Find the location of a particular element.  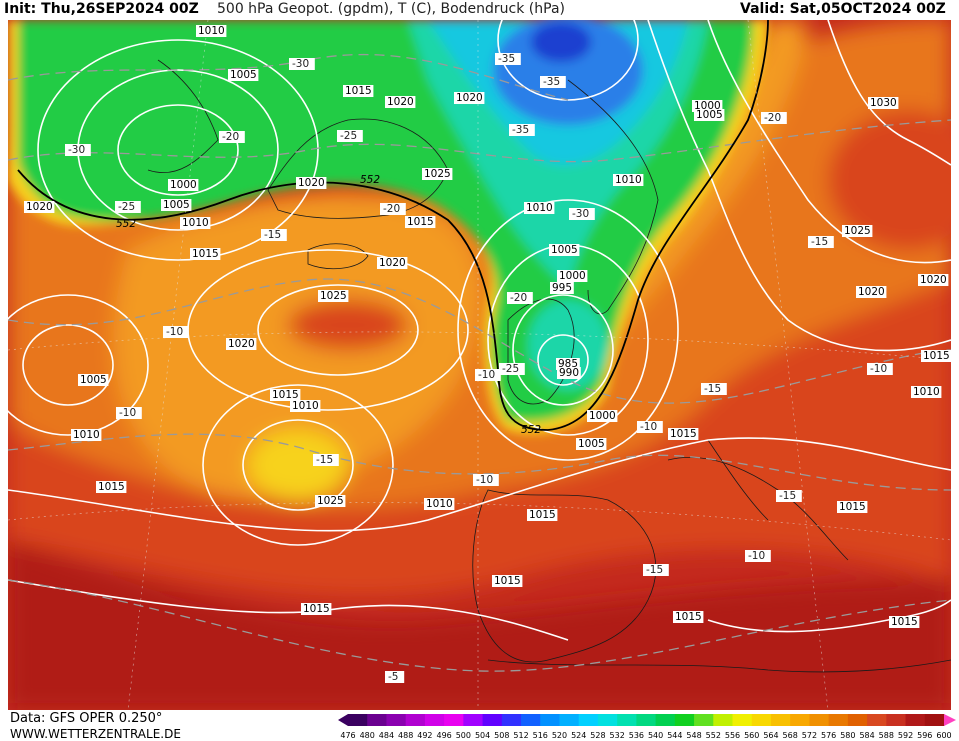

valid-time: Valid: Sat,05OCT2024 00Z is located at coordinates (843, 9).